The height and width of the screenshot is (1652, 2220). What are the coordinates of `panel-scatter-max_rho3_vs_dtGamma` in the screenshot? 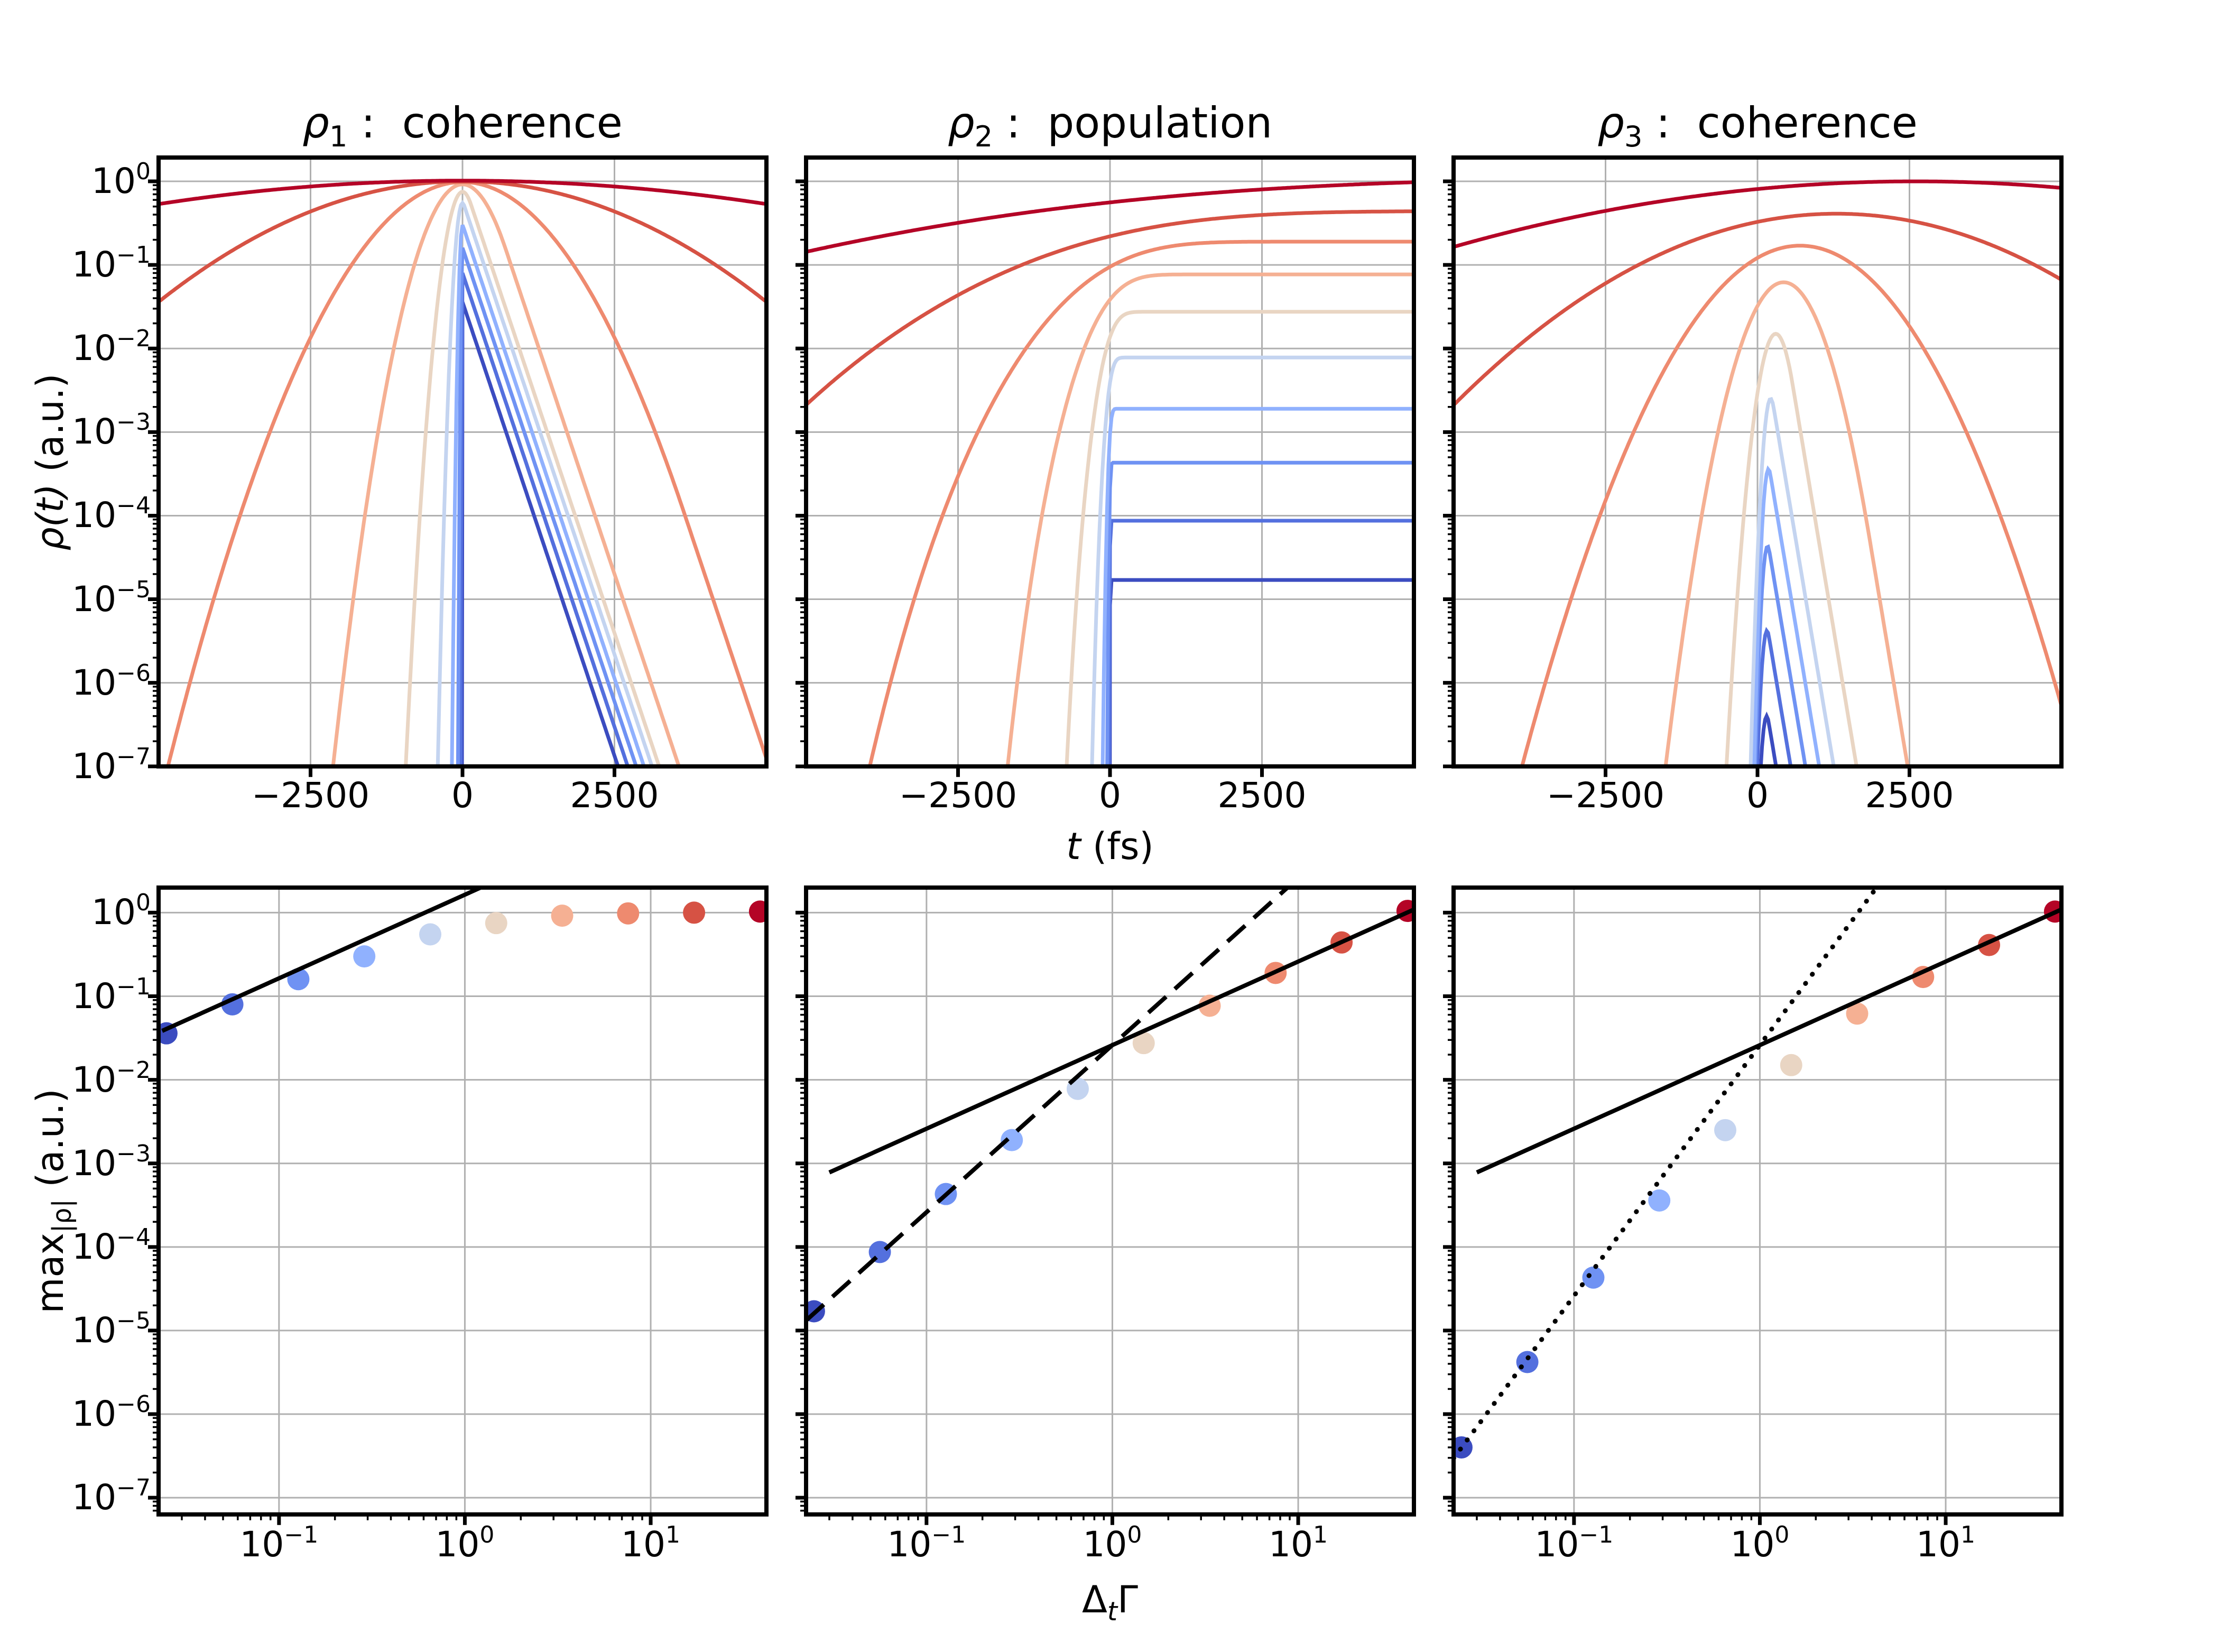 It's located at (1757, 1174).